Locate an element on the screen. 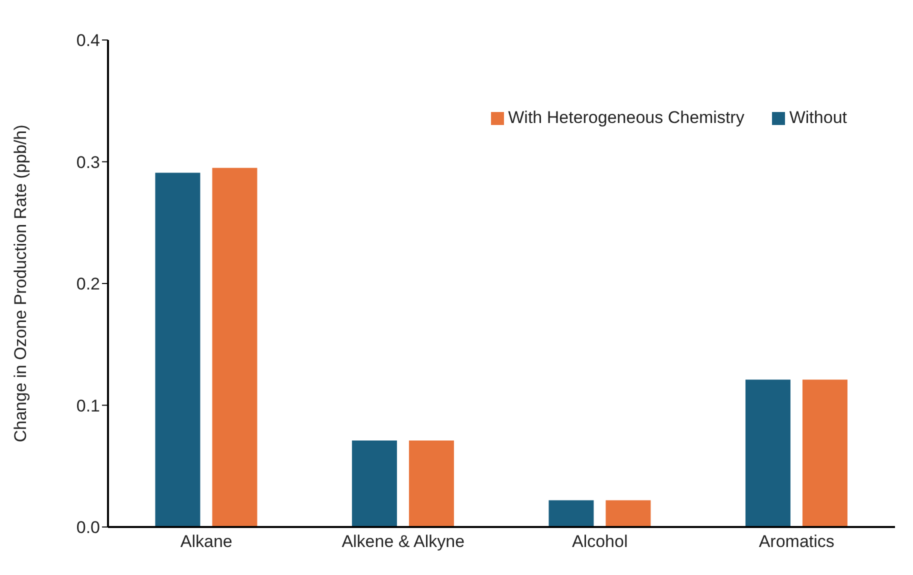  y-axis-title: Change in Ozone Production Rate (ppb/h) is located at coordinates (20, 283).